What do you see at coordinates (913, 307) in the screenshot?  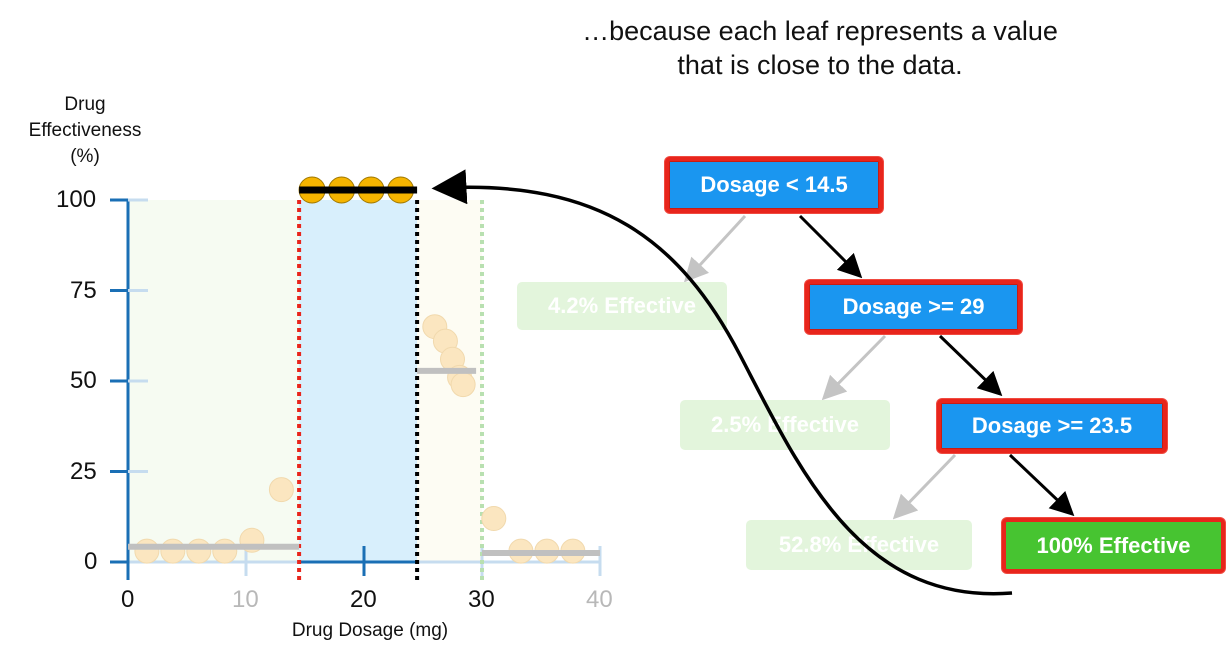 I see `node-dosage-ge-29: Dosage >= 29` at bounding box center [913, 307].